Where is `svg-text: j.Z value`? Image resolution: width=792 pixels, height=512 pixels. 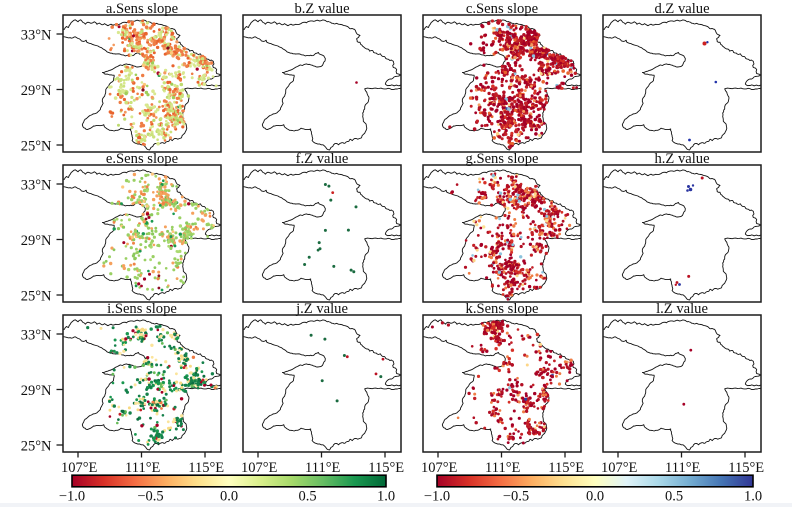
svg-text: j.Z value is located at coordinates (321, 309).